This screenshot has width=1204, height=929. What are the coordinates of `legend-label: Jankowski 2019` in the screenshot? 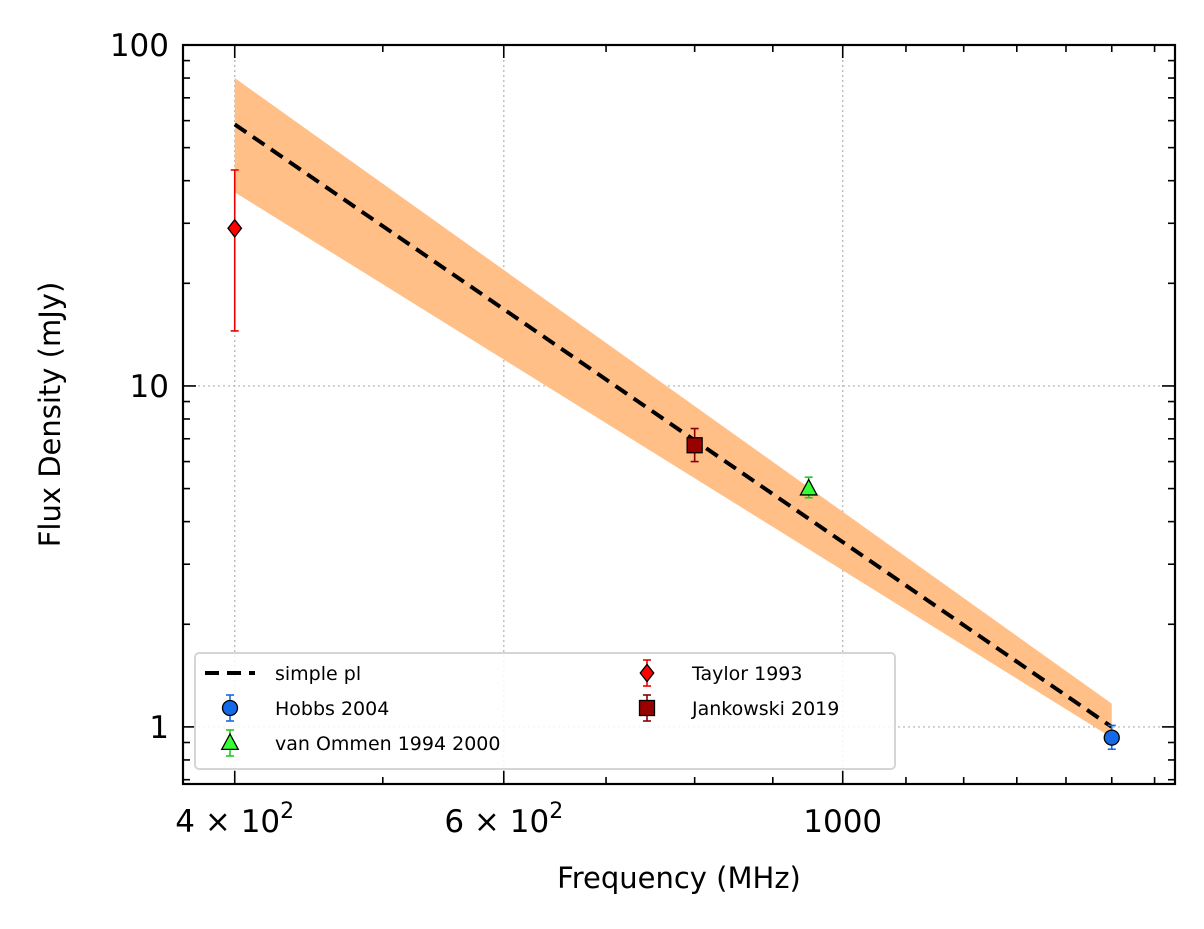 It's located at (765, 709).